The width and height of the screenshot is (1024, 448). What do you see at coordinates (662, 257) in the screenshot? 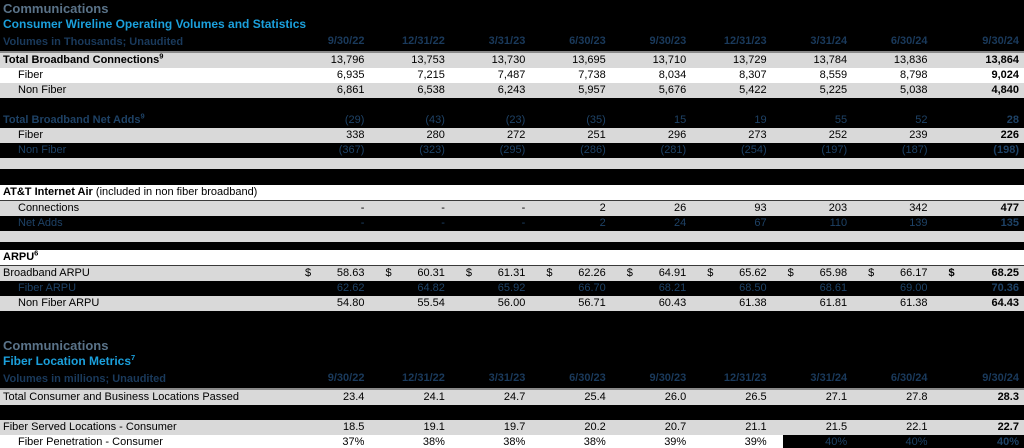
I see `row-values` at bounding box center [662, 257].